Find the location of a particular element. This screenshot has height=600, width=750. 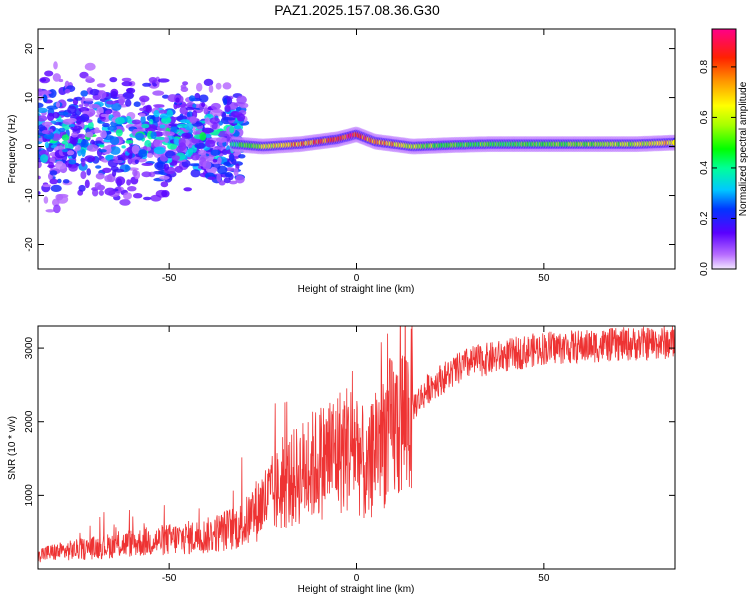

y-tick-label: 1000 is located at coordinates (29, 495).